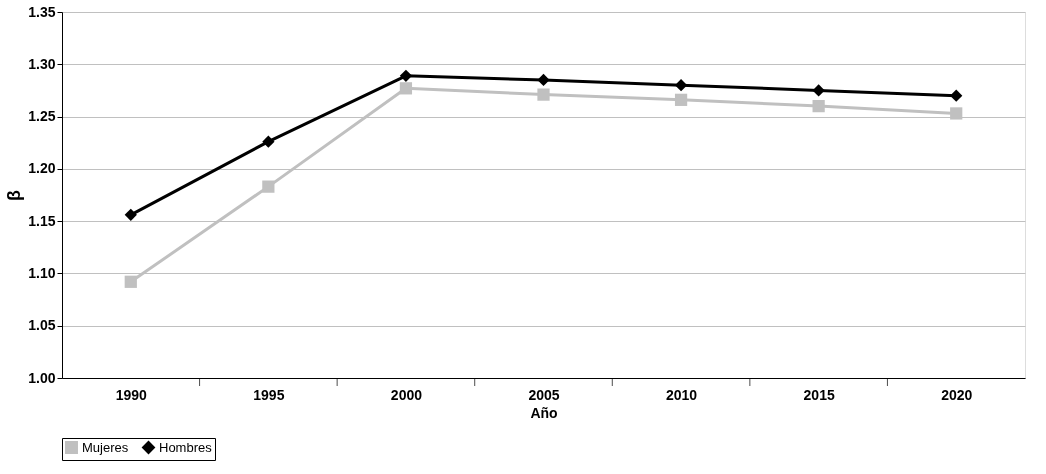 Image resolution: width=1046 pixels, height=474 pixels. What do you see at coordinates (269, 394) in the screenshot?
I see `x-tick-label: 1995` at bounding box center [269, 394].